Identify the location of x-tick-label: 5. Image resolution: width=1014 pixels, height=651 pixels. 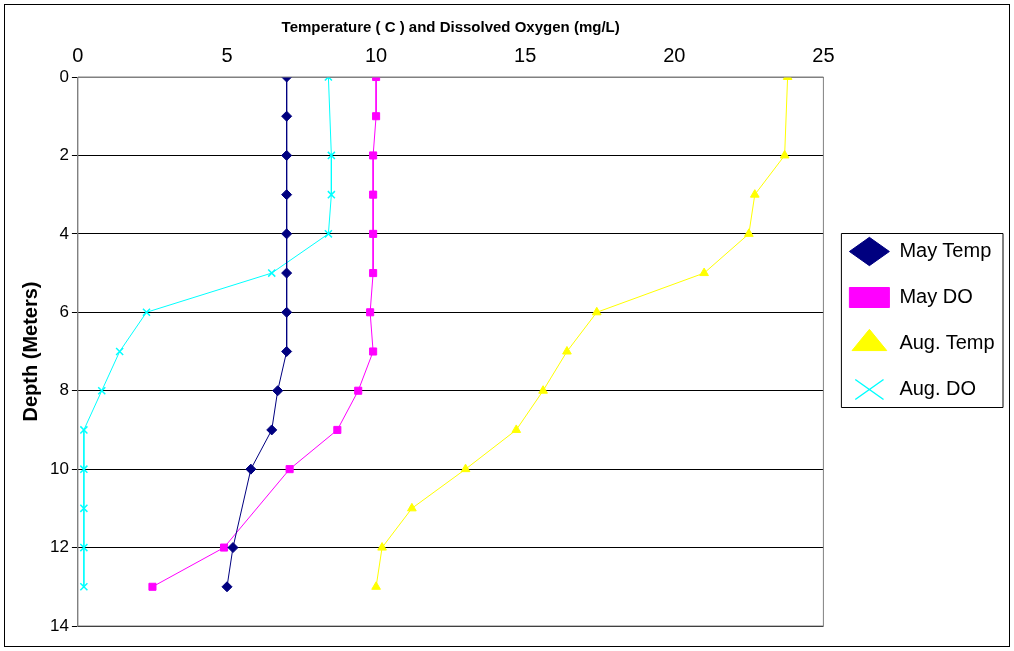
(227, 54).